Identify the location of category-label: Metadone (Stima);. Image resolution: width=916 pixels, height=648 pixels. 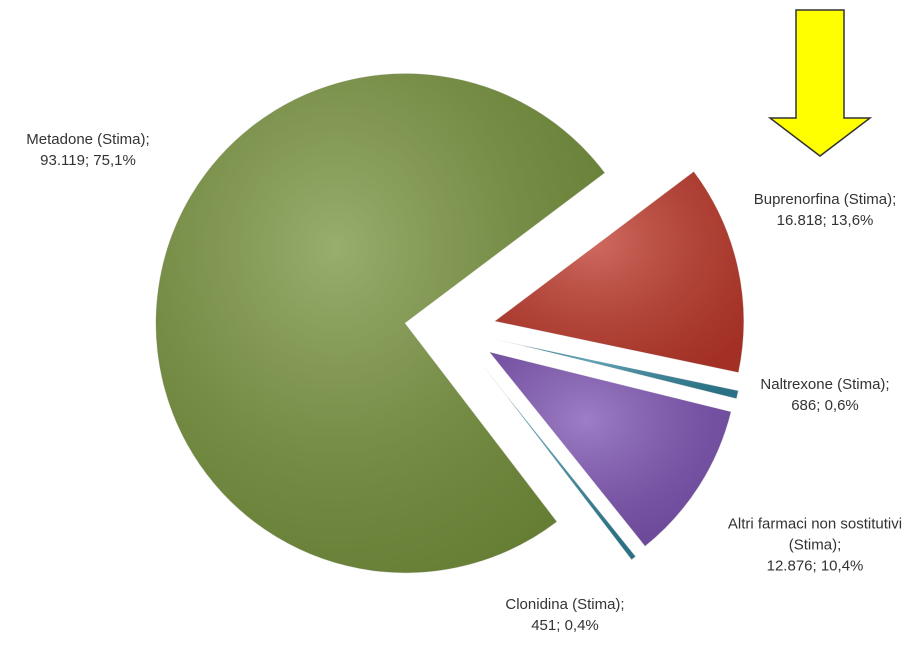
(88, 139).